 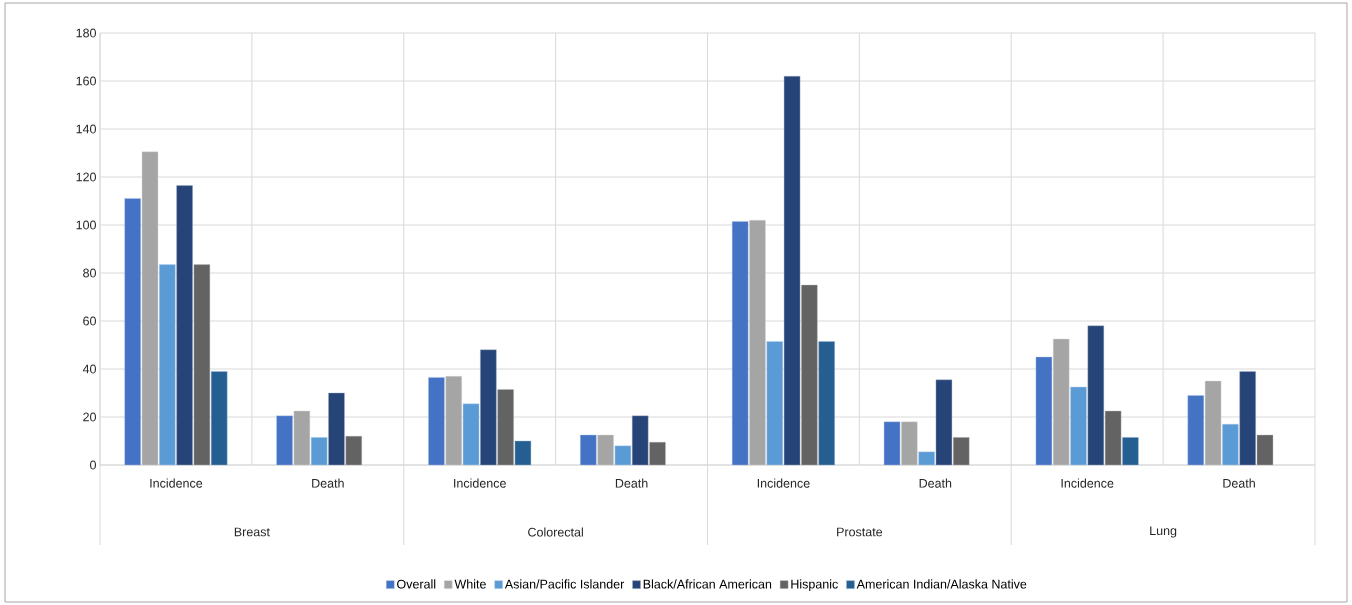 What do you see at coordinates (93, 465) in the screenshot?
I see `y-tick-label: 0` at bounding box center [93, 465].